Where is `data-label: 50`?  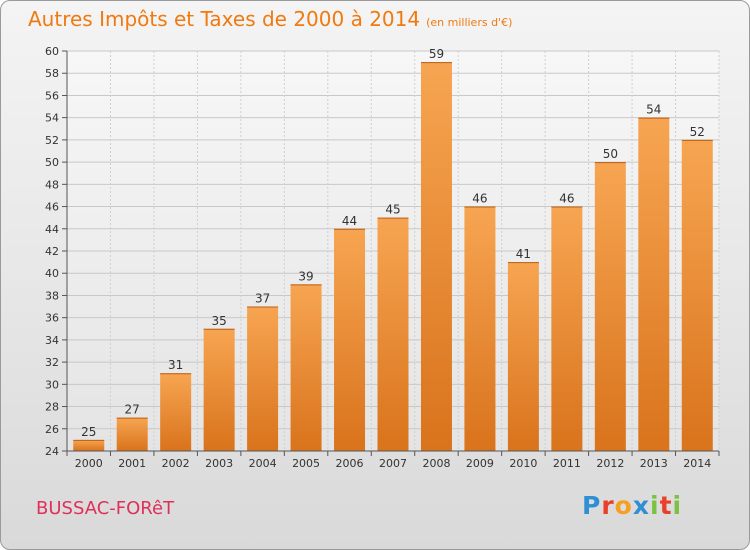
data-label: 50 is located at coordinates (610, 154).